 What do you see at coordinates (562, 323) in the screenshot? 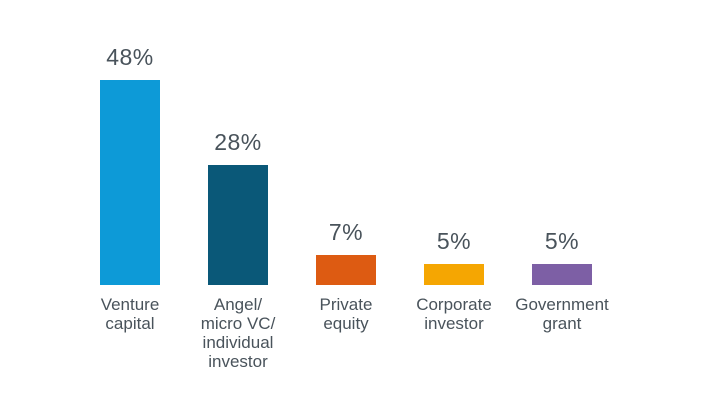
I see `bar-category-label-line: grant` at bounding box center [562, 323].